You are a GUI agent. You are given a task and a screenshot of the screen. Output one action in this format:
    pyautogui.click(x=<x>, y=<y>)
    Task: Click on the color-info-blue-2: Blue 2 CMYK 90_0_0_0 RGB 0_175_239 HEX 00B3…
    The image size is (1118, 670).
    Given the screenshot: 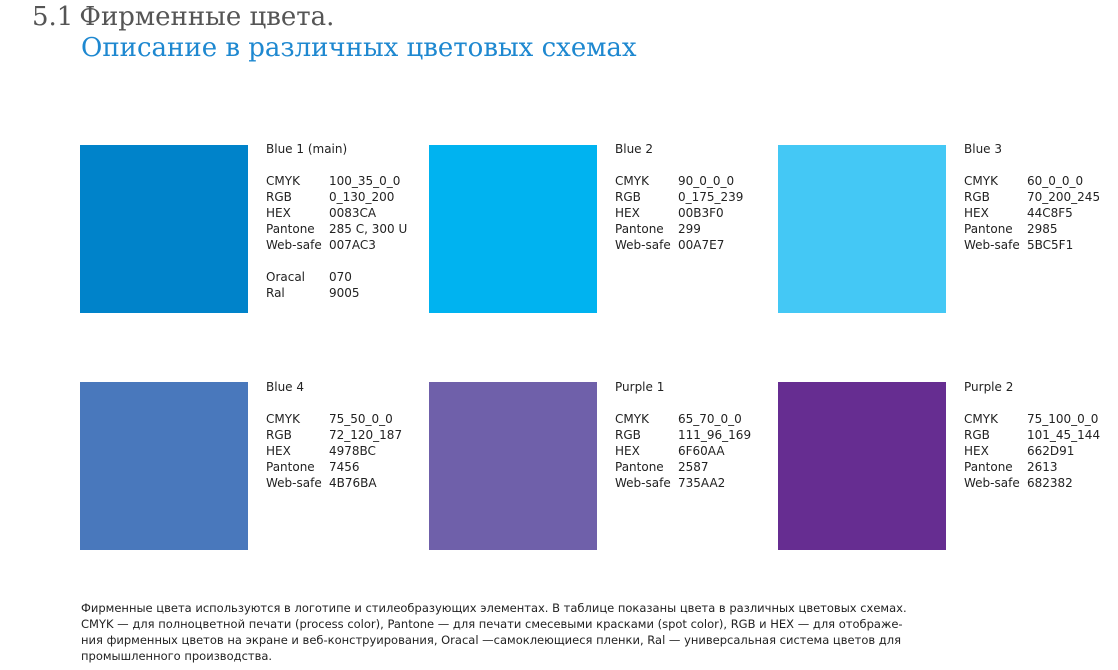 What is the action you would take?
    pyautogui.click(x=679, y=197)
    